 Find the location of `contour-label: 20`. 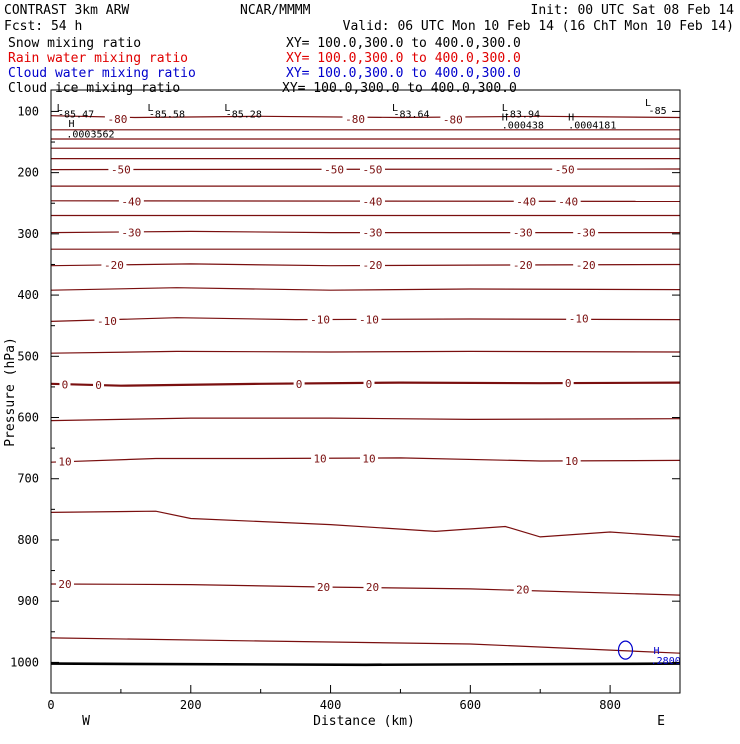

contour-label: 20 is located at coordinates (64, 584).